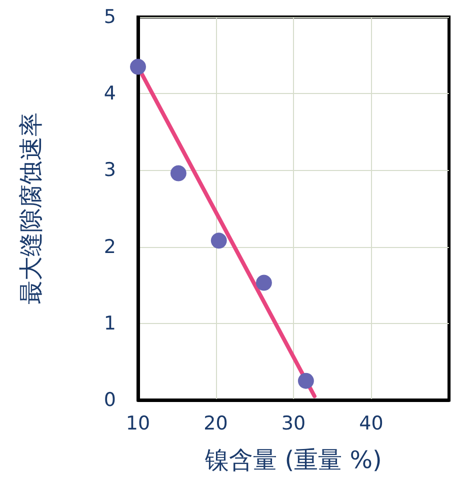 This screenshot has width=451, height=489. What do you see at coordinates (110, 400) in the screenshot?
I see `y-tick-label: 0` at bounding box center [110, 400].